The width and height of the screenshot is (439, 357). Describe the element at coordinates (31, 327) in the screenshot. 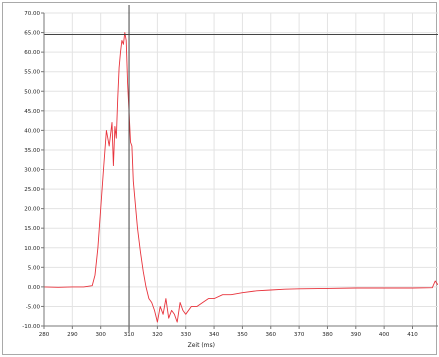

I see `y-tick-label: -10.00` at that location.